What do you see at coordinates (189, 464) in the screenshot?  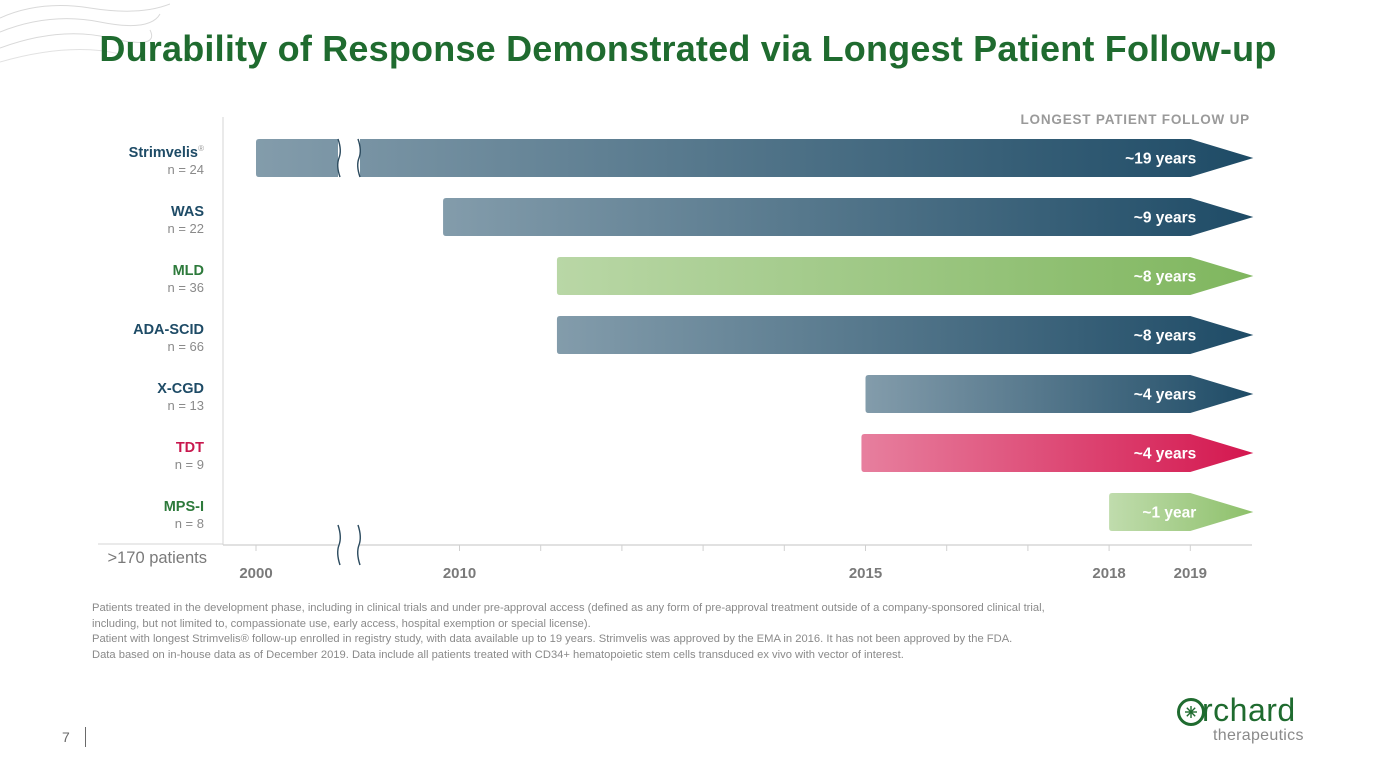 I see `row-n-label: n = 9` at bounding box center [189, 464].